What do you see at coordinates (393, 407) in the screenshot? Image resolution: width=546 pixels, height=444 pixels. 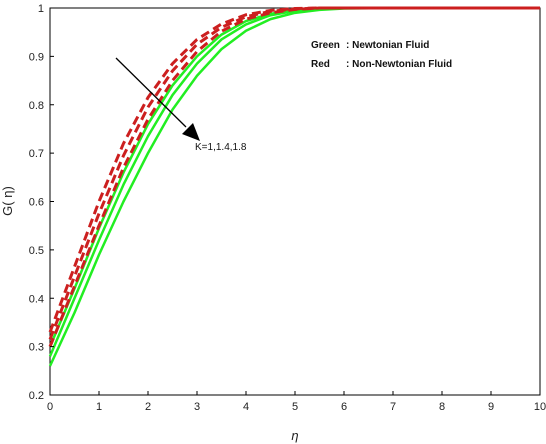 I see `x-tick-label: 7` at bounding box center [393, 407].